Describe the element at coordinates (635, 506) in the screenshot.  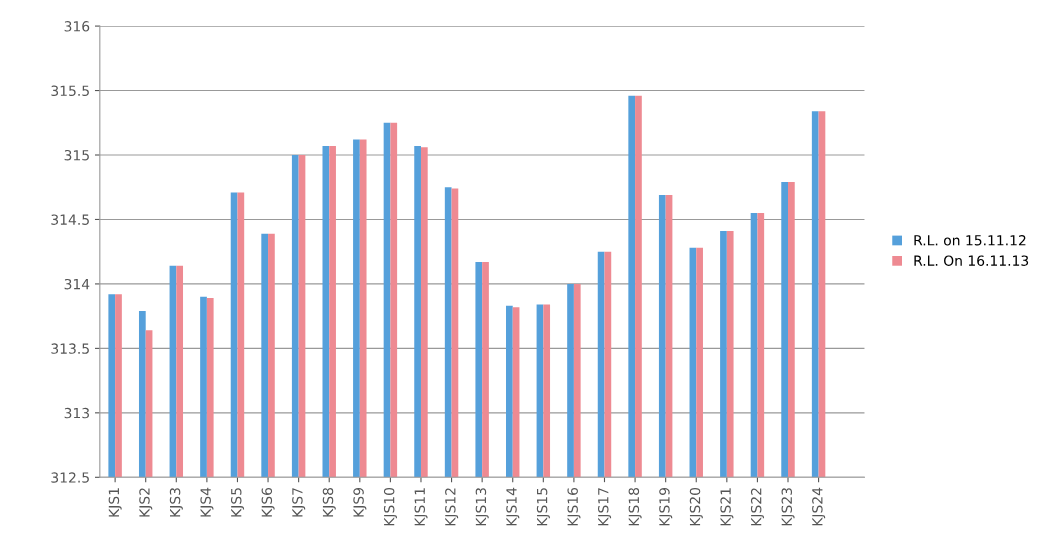
I see `x-tick-label: KJS18` at that location.